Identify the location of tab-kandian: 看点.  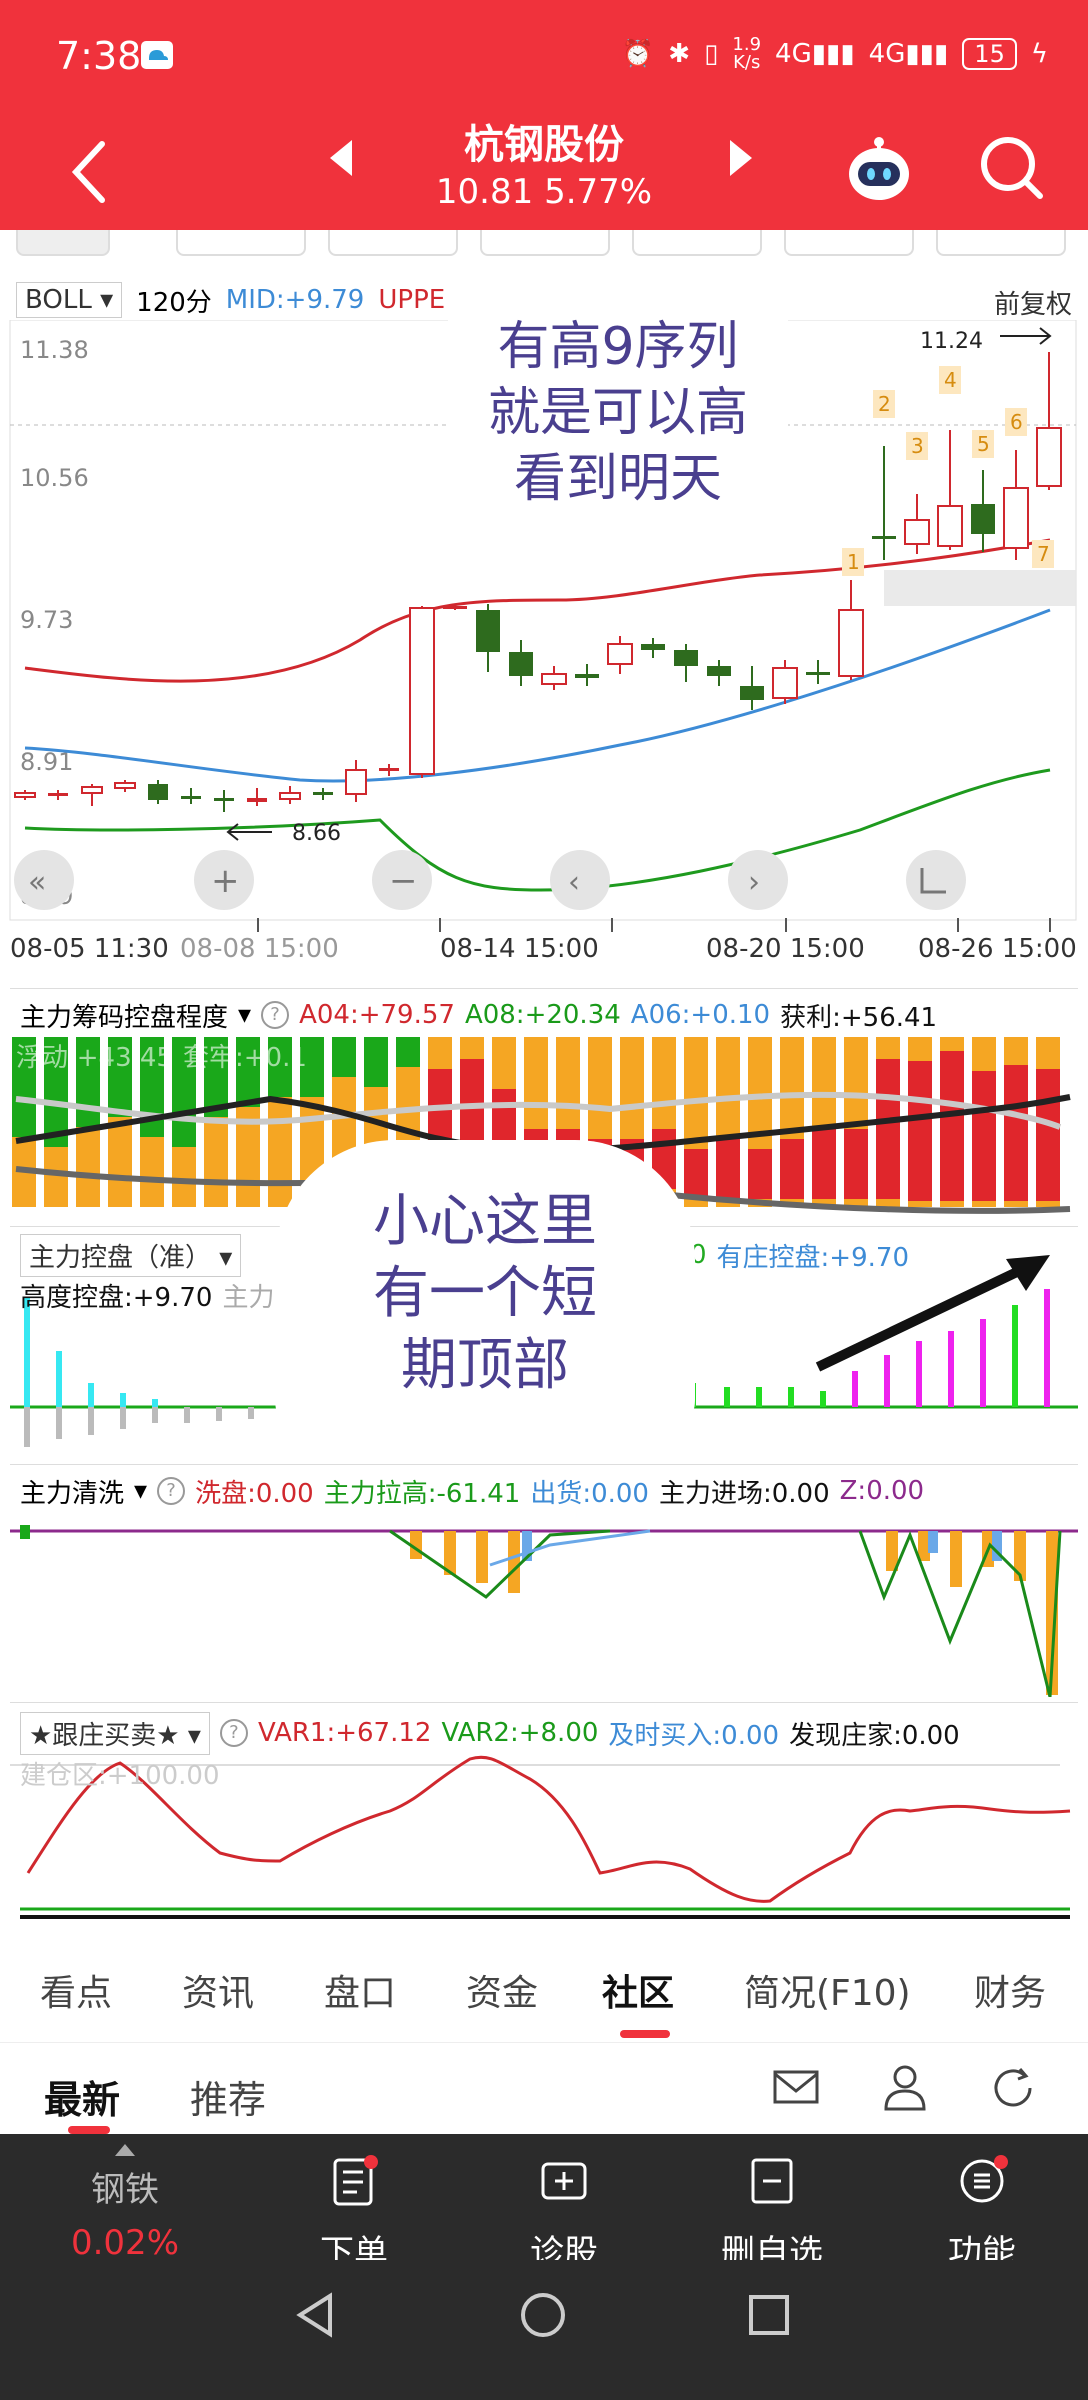
(76, 1993).